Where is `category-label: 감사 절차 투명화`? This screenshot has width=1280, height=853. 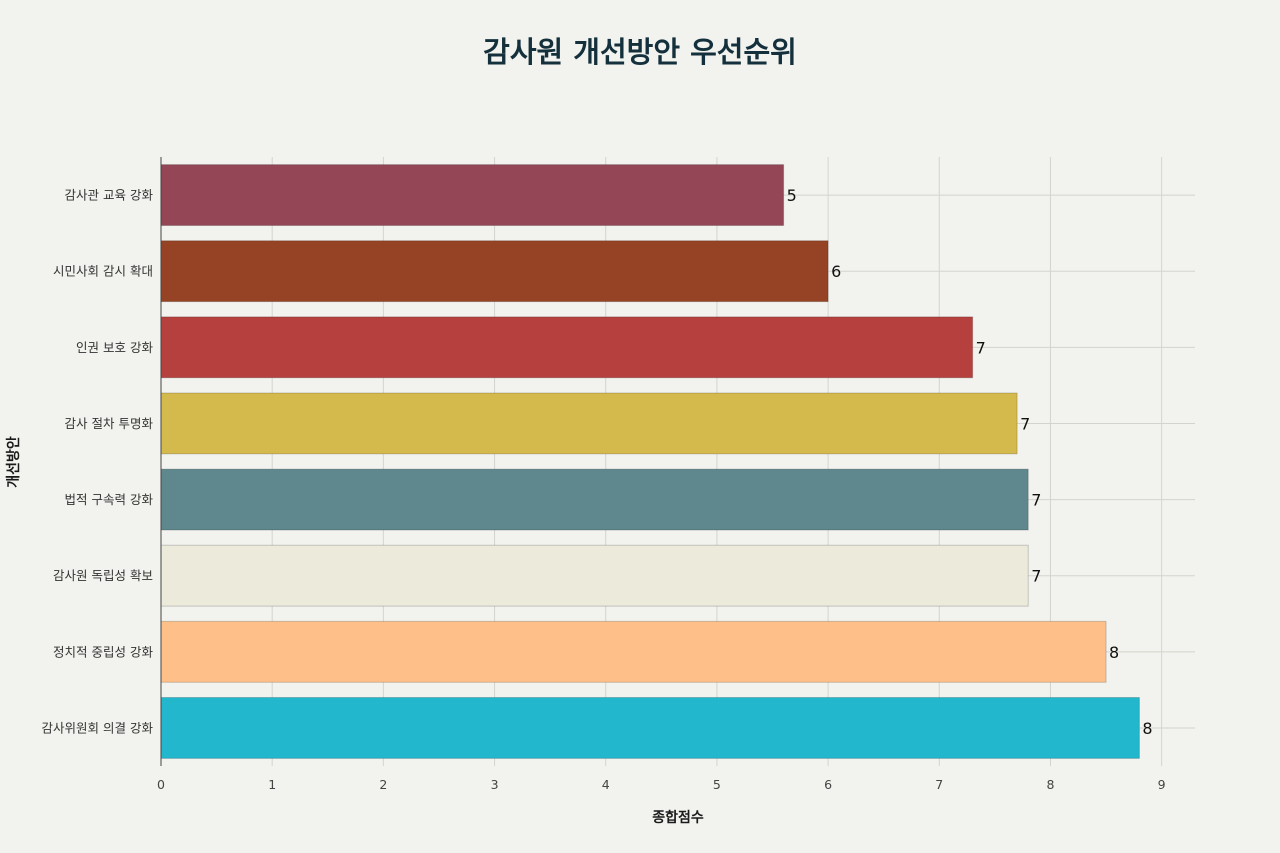
category-label: 감사 절차 투명화 is located at coordinates (109, 423).